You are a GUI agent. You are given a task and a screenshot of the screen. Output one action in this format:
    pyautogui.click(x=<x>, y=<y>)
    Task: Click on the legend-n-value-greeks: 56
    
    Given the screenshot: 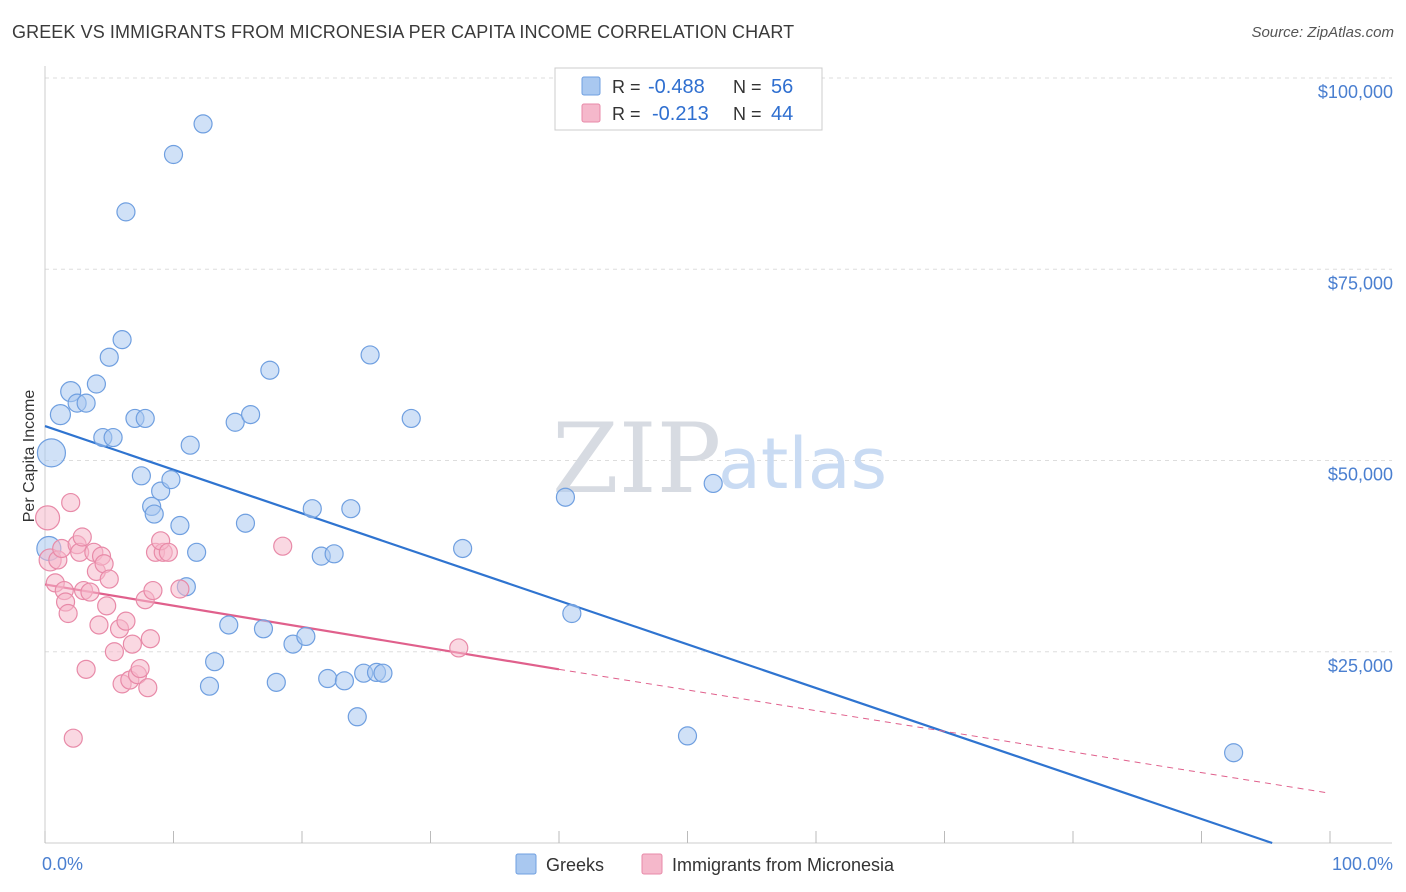 What is the action you would take?
    pyautogui.click(x=782, y=87)
    